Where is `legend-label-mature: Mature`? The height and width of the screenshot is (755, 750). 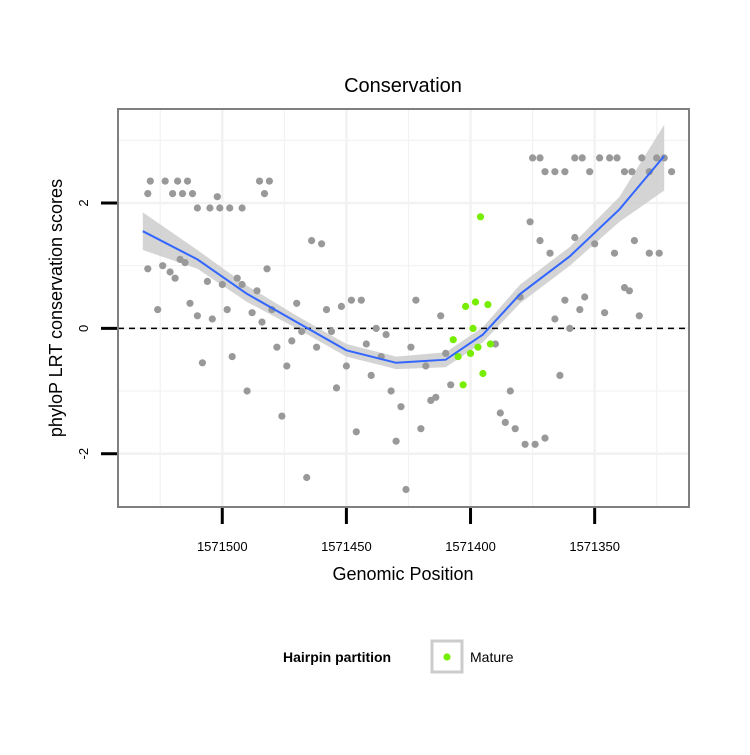 legend-label-mature: Mature is located at coordinates (492, 657).